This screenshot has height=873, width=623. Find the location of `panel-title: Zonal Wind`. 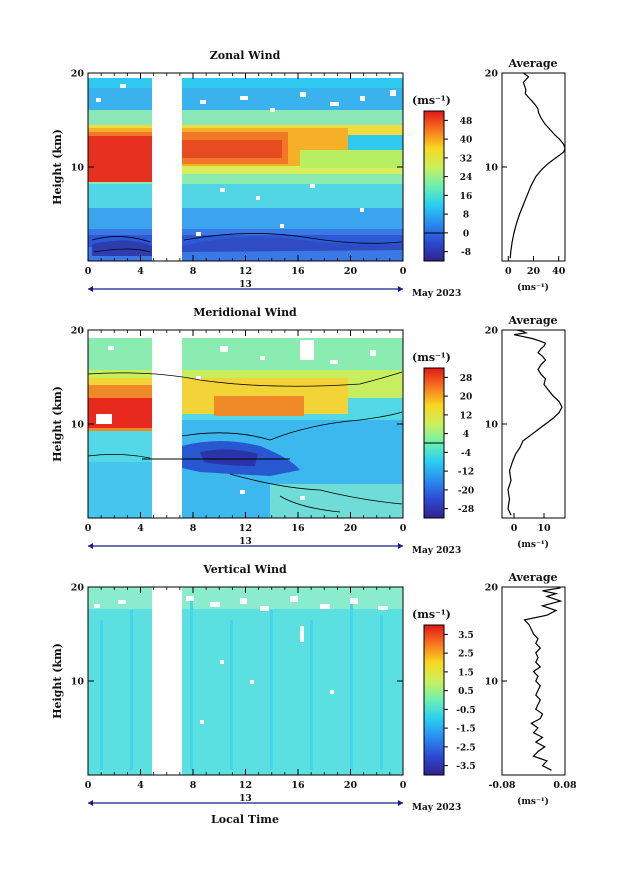

panel-title: Zonal Wind is located at coordinates (245, 55).